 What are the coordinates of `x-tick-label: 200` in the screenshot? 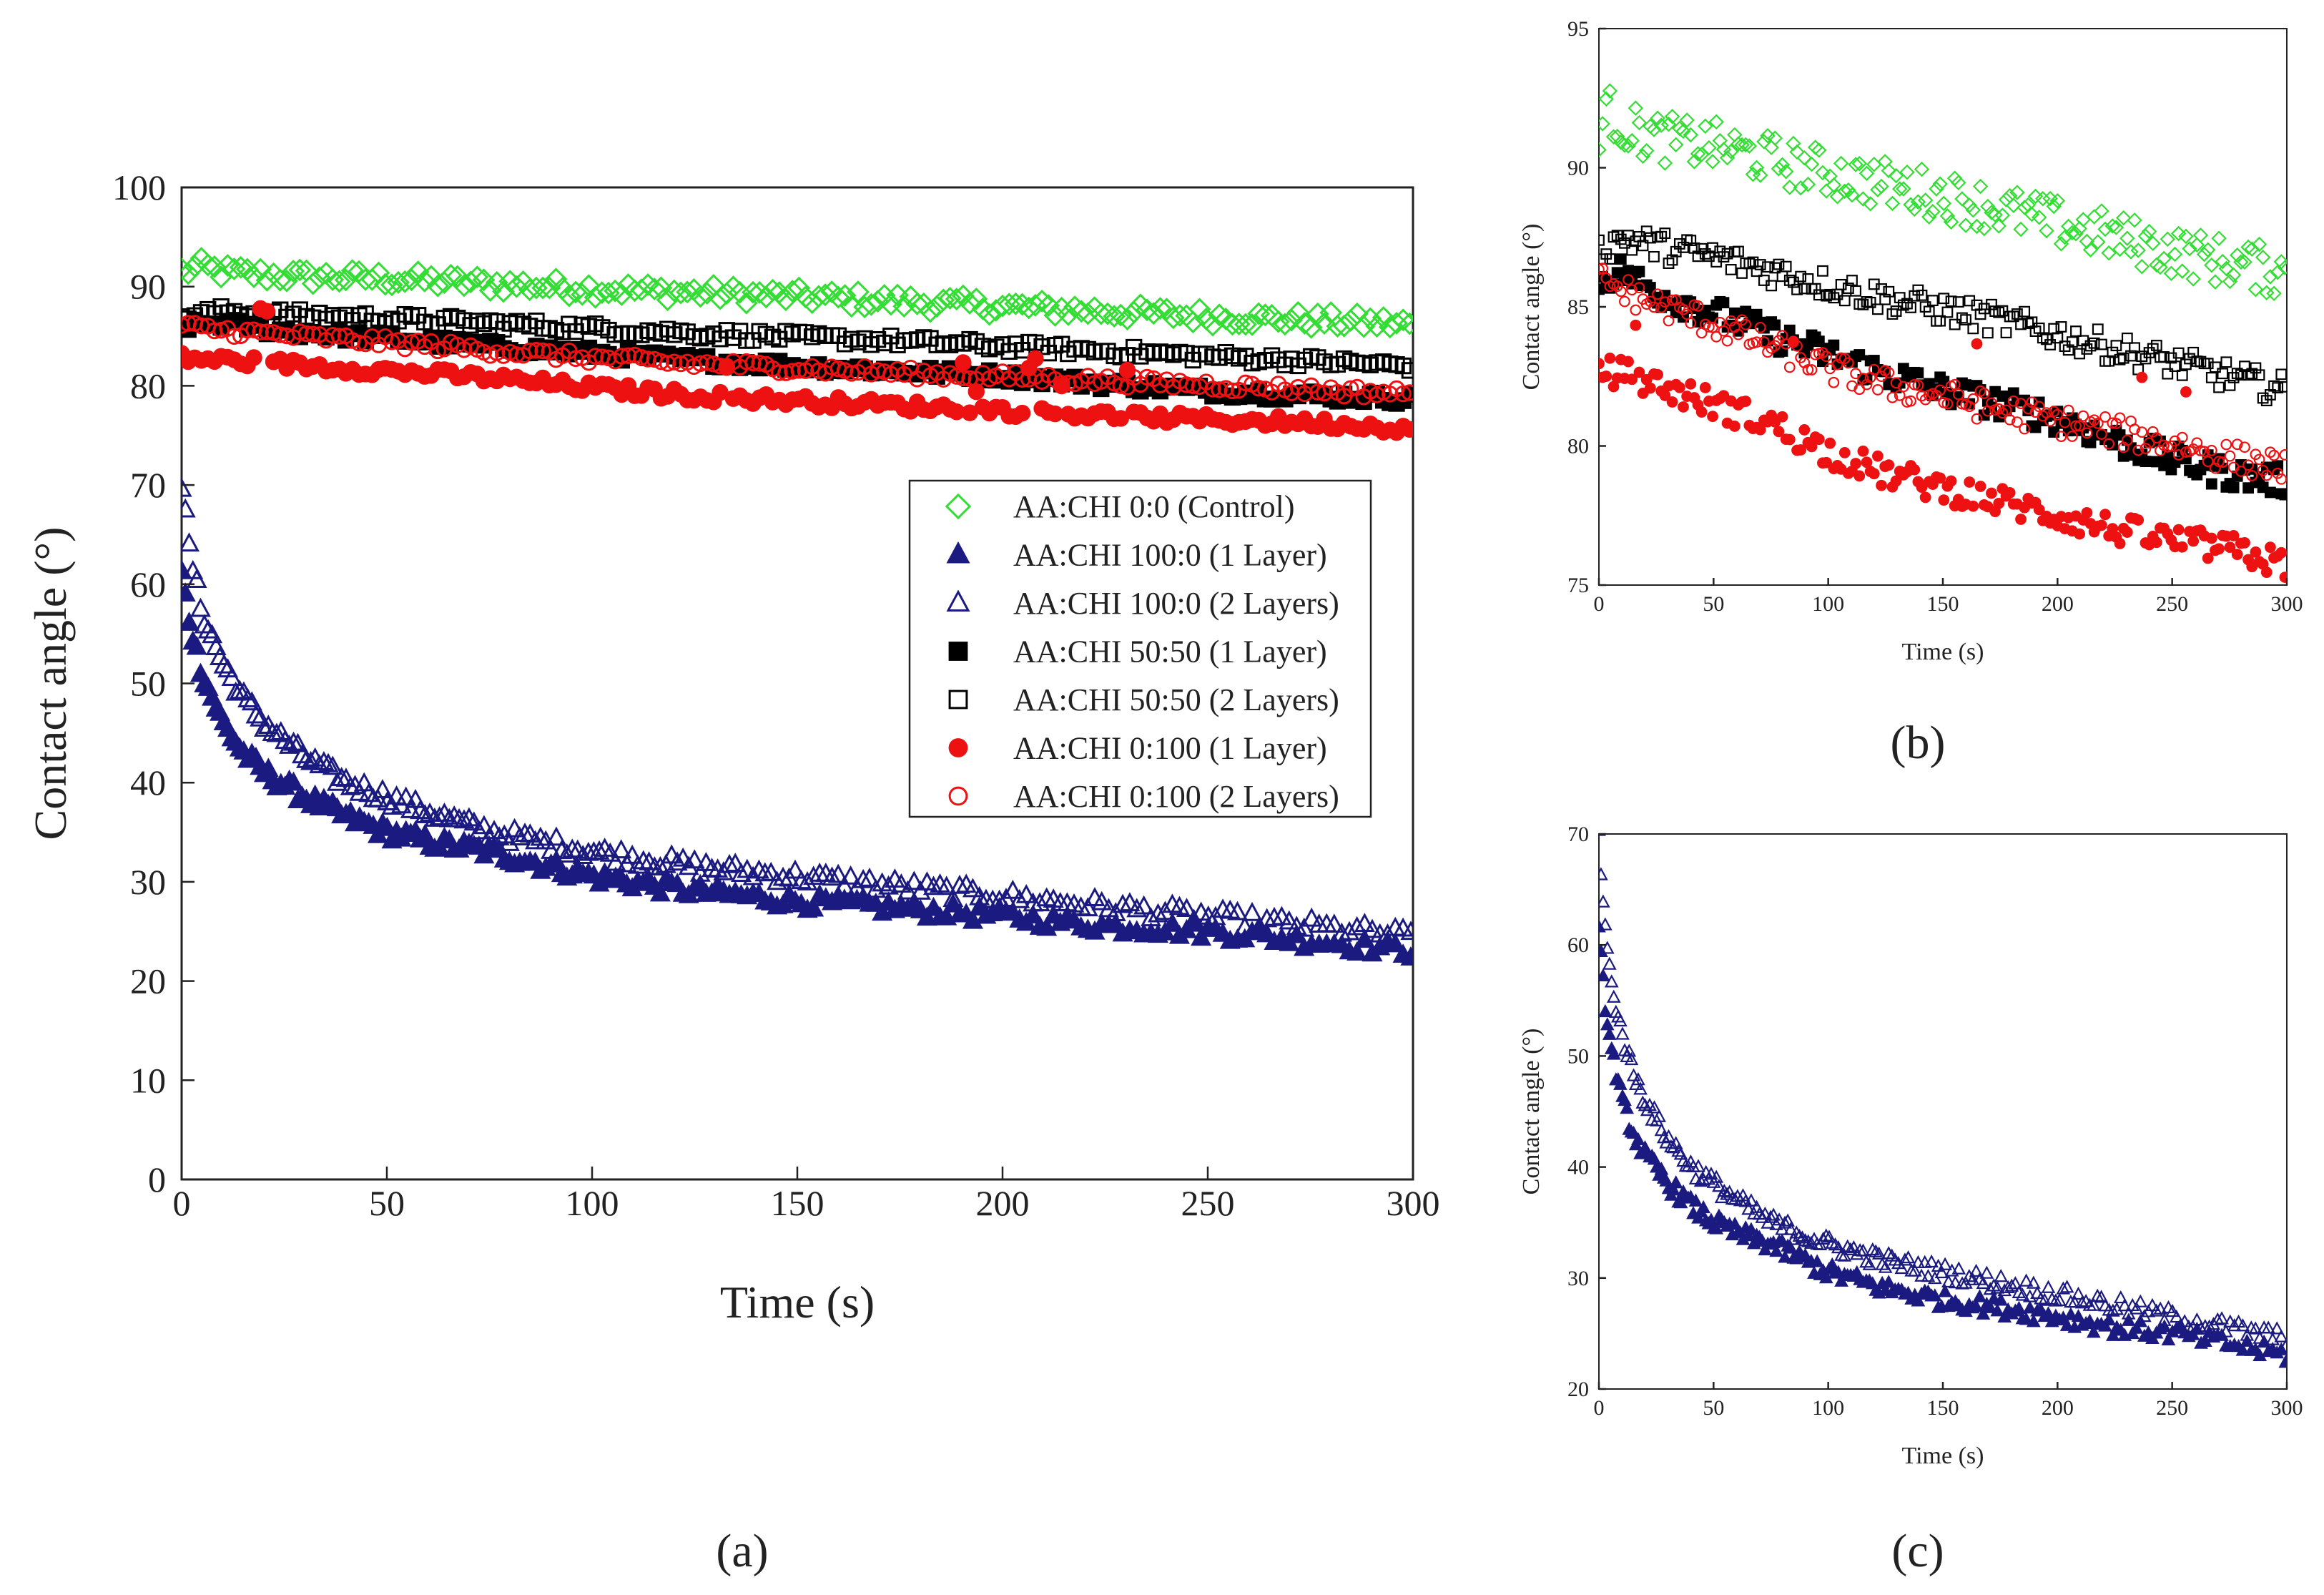 It's located at (2058, 1408).